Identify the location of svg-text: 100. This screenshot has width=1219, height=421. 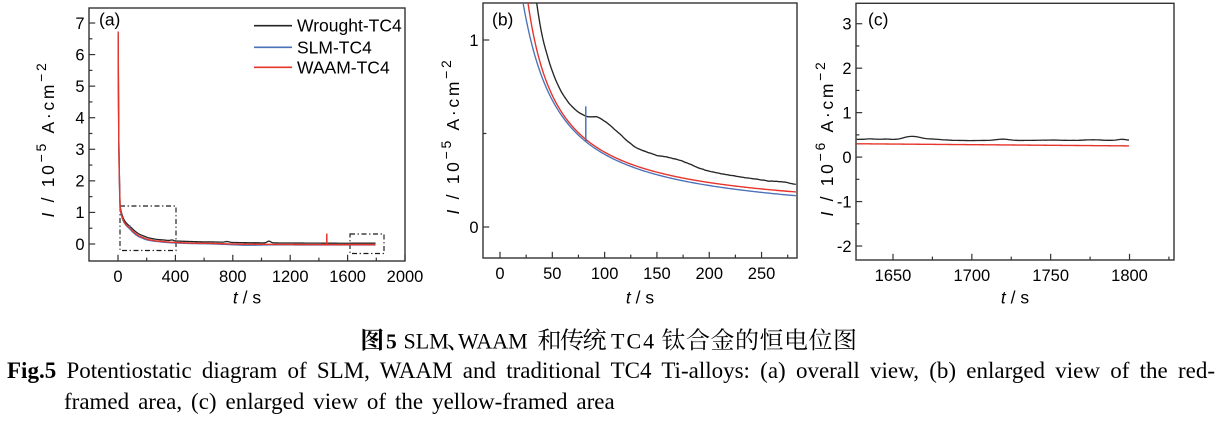
(605, 274).